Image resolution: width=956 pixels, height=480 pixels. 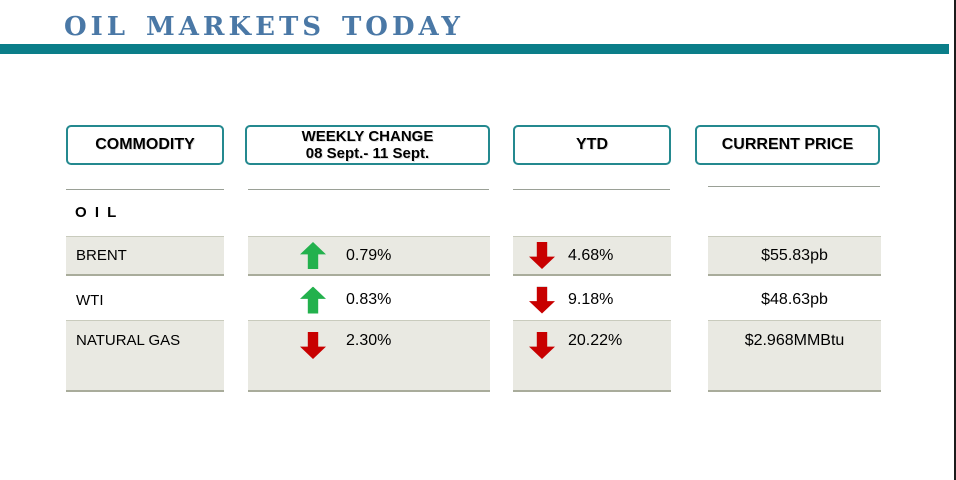 I want to click on header-current-price-label: CURRENT PRICE, so click(x=787, y=144).